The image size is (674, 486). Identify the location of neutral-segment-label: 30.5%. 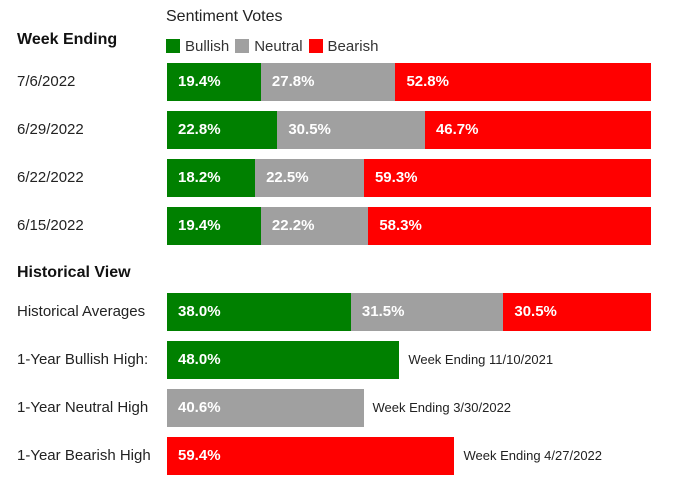
(309, 129).